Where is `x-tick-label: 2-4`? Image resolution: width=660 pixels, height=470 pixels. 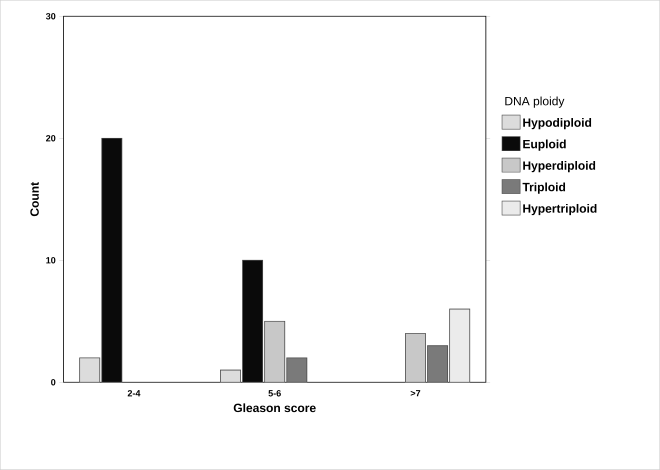 x-tick-label: 2-4 is located at coordinates (134, 393).